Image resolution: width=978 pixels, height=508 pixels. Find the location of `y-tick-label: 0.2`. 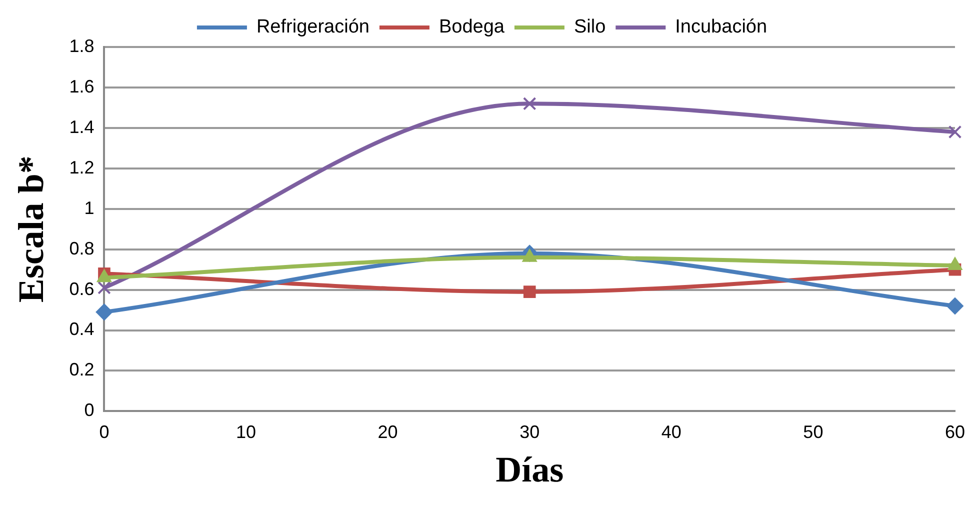

y-tick-label: 0.2 is located at coordinates (81, 370).